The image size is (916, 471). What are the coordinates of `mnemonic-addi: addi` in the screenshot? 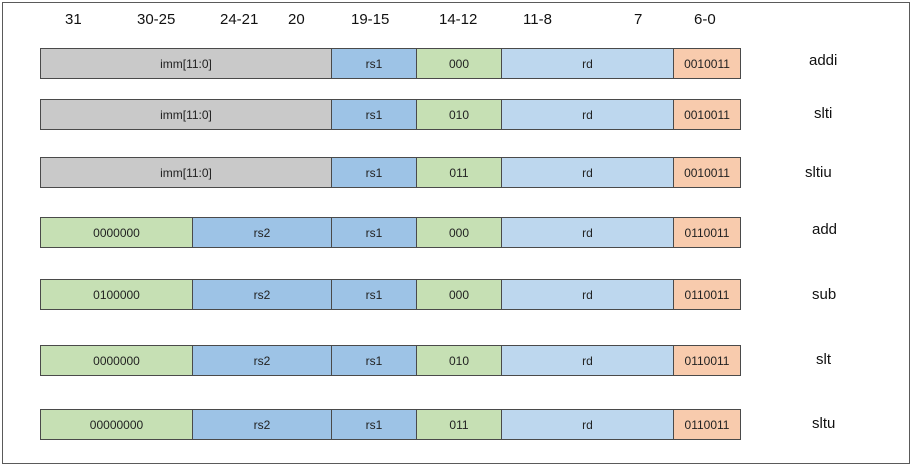 It's located at (823, 60).